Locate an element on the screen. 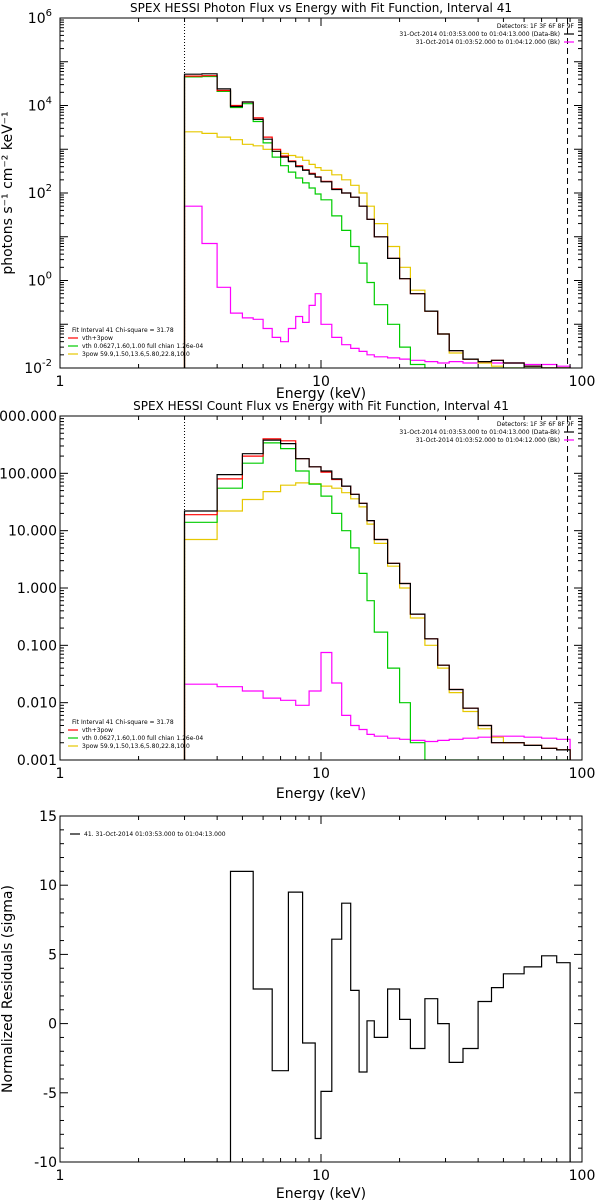 Image resolution: width=600 pixels, height=1200 pixels. y-tick-label: 0.010 is located at coordinates (37, 704).